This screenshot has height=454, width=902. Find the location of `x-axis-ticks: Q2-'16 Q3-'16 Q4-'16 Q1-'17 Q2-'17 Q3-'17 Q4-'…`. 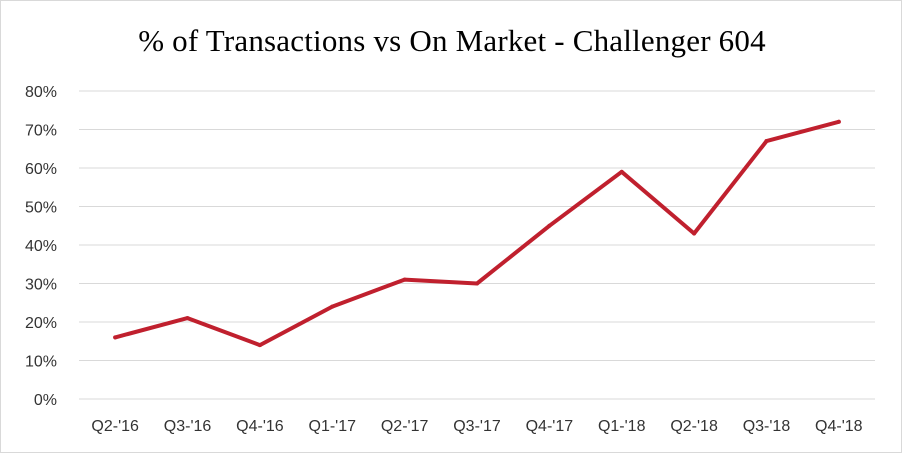

x-axis-ticks: Q2-'16 Q3-'16 Q4-'16 Q1-'17 Q2-'17 Q3-'17 Q4-'… is located at coordinates (476, 426).